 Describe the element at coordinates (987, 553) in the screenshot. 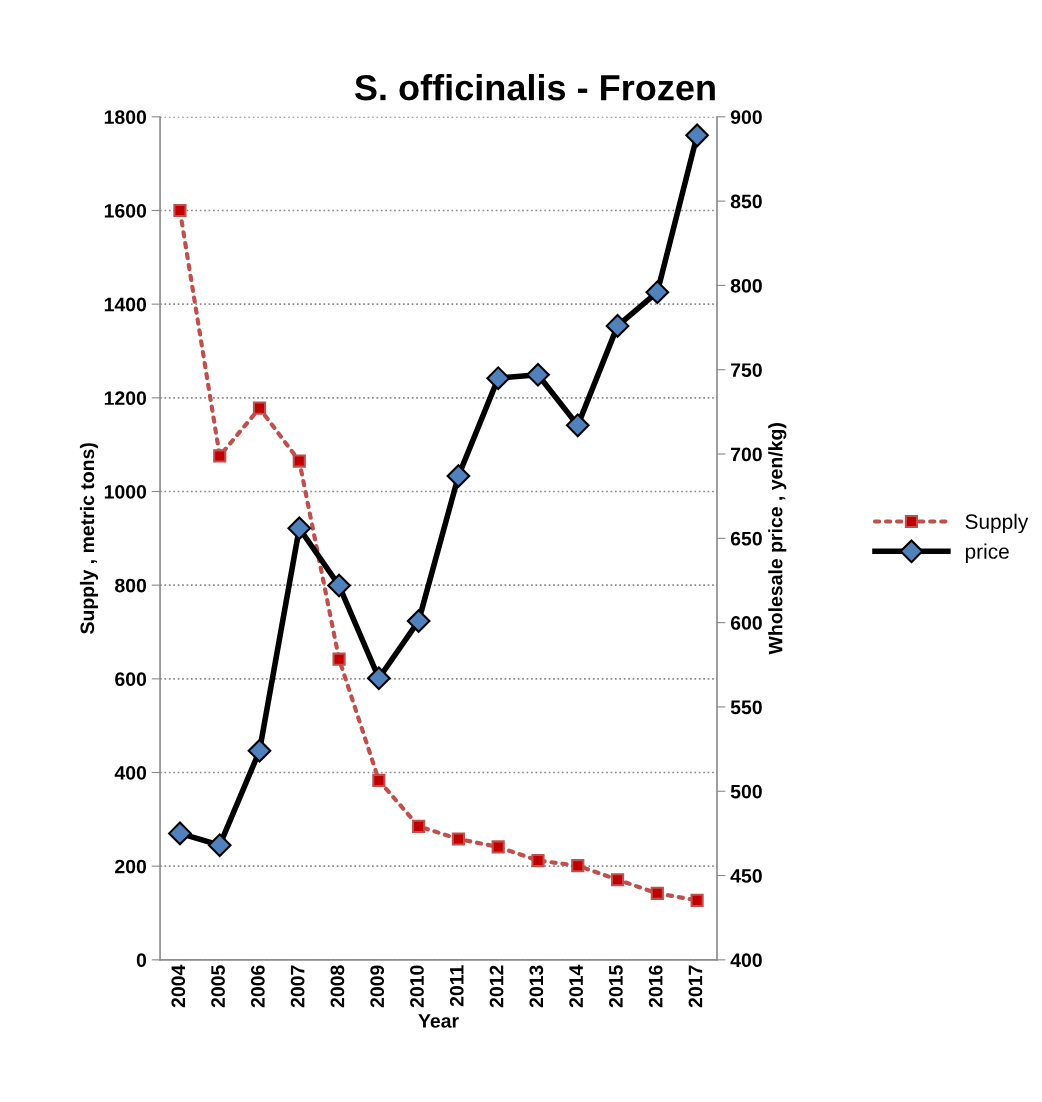

I see `legend-label: price` at that location.